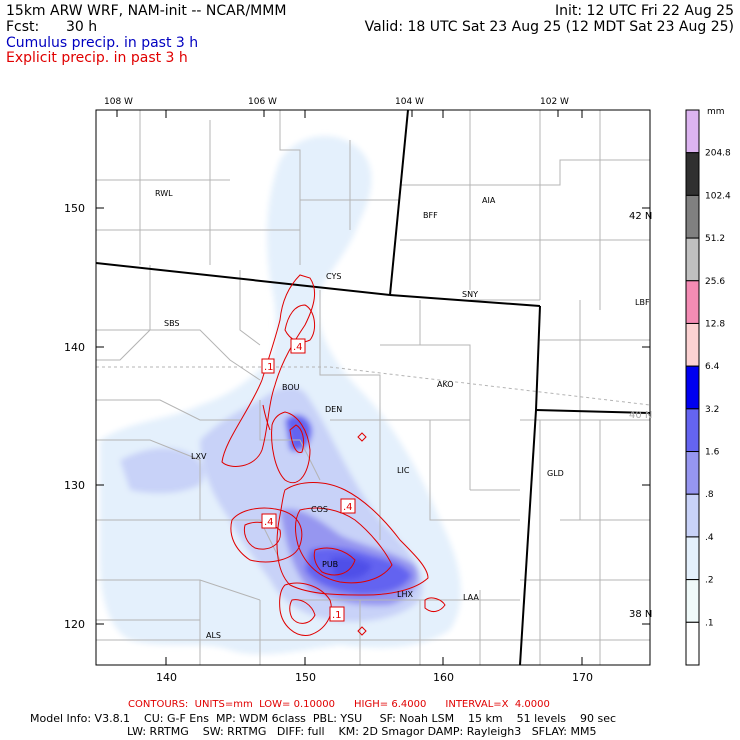 The image size is (740, 740). Describe the element at coordinates (640, 415) in the screenshot. I see `lat-label: 40 N` at that location.